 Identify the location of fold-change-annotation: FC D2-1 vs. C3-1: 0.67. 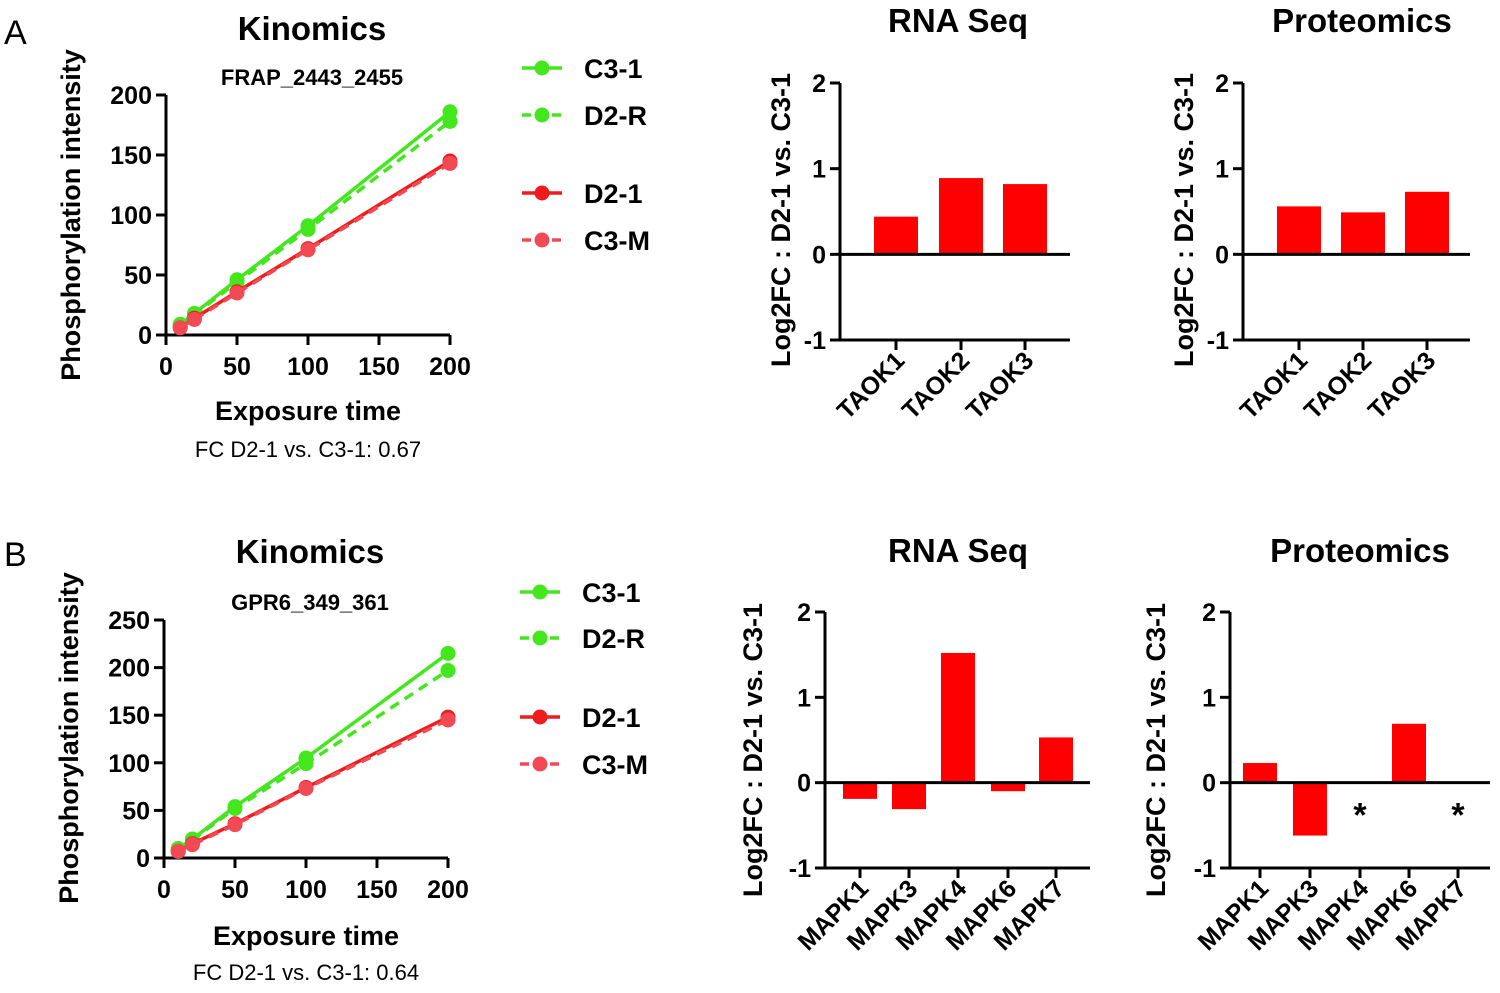
(308, 449).